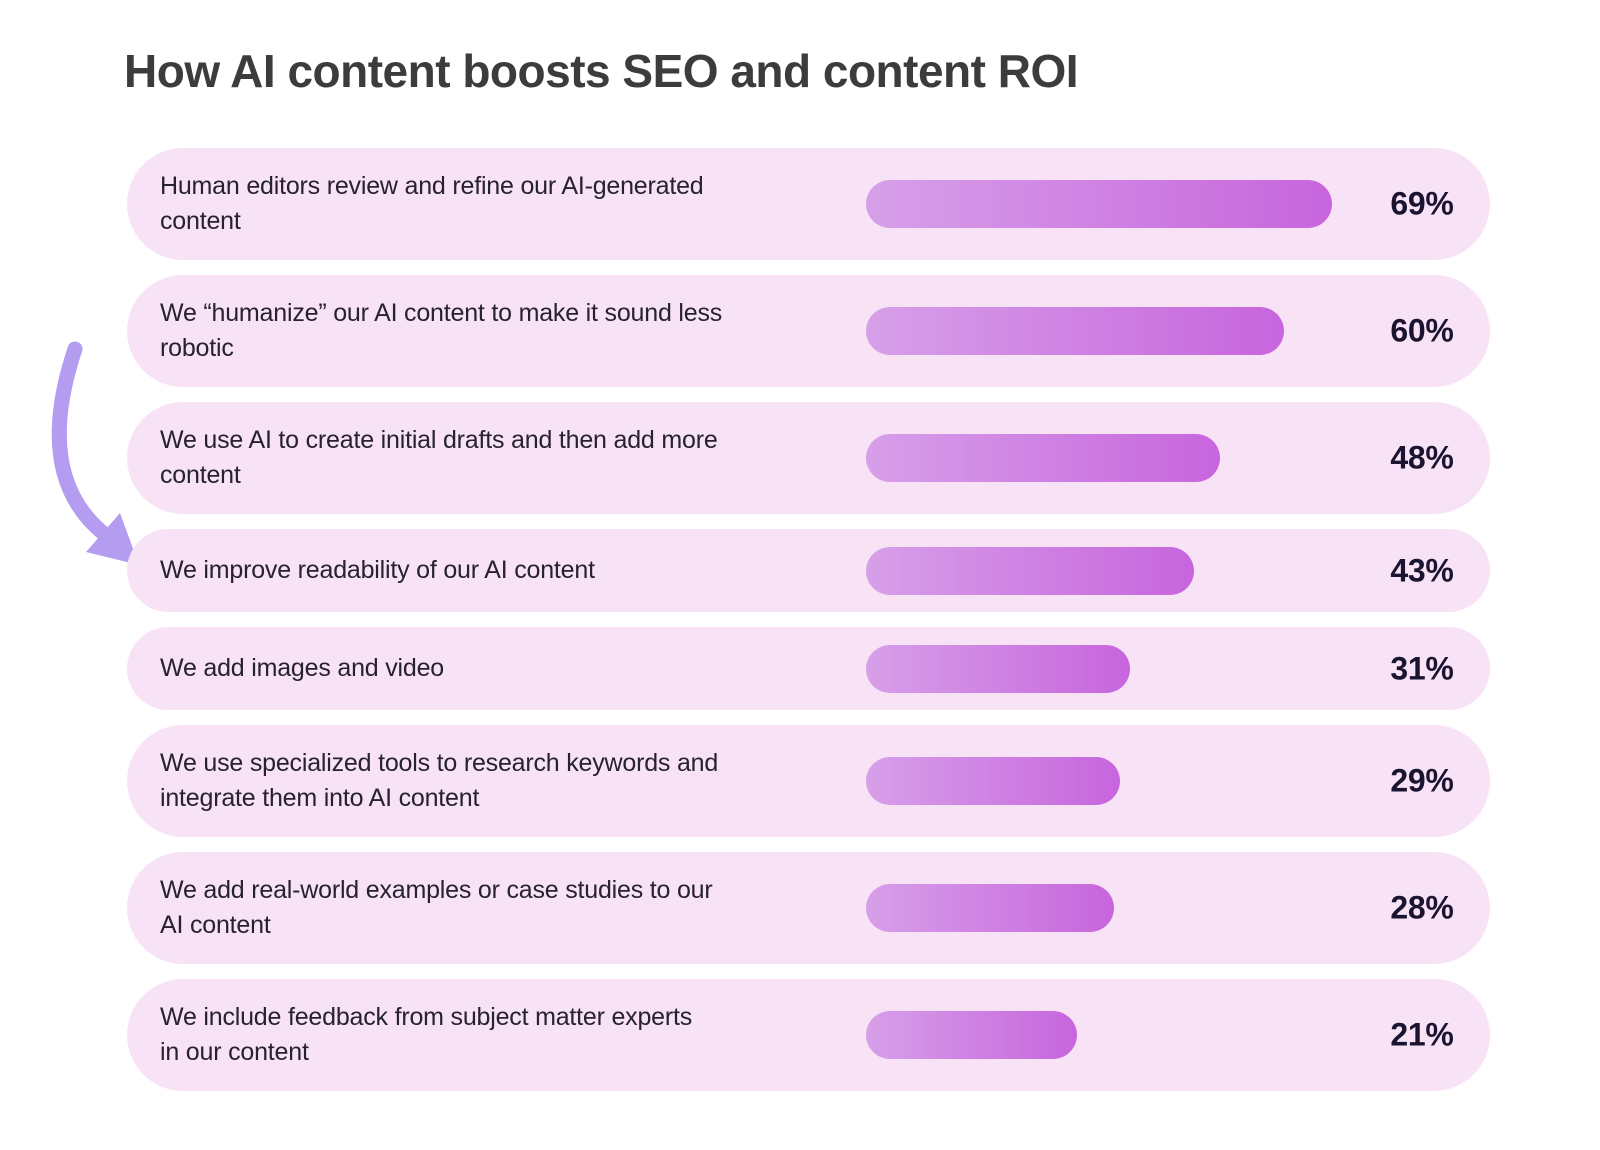 The image size is (1600, 1150). I want to click on row-label: We add images and video, so click(302, 668).